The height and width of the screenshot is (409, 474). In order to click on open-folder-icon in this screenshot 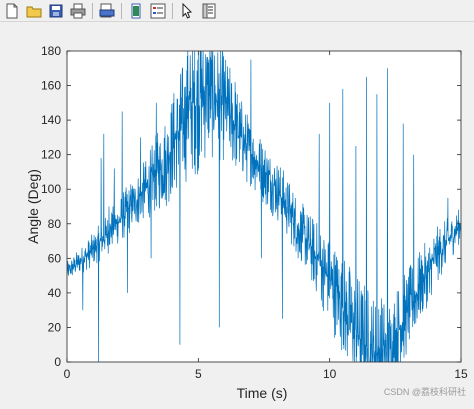, I will do `click(34, 11)`.